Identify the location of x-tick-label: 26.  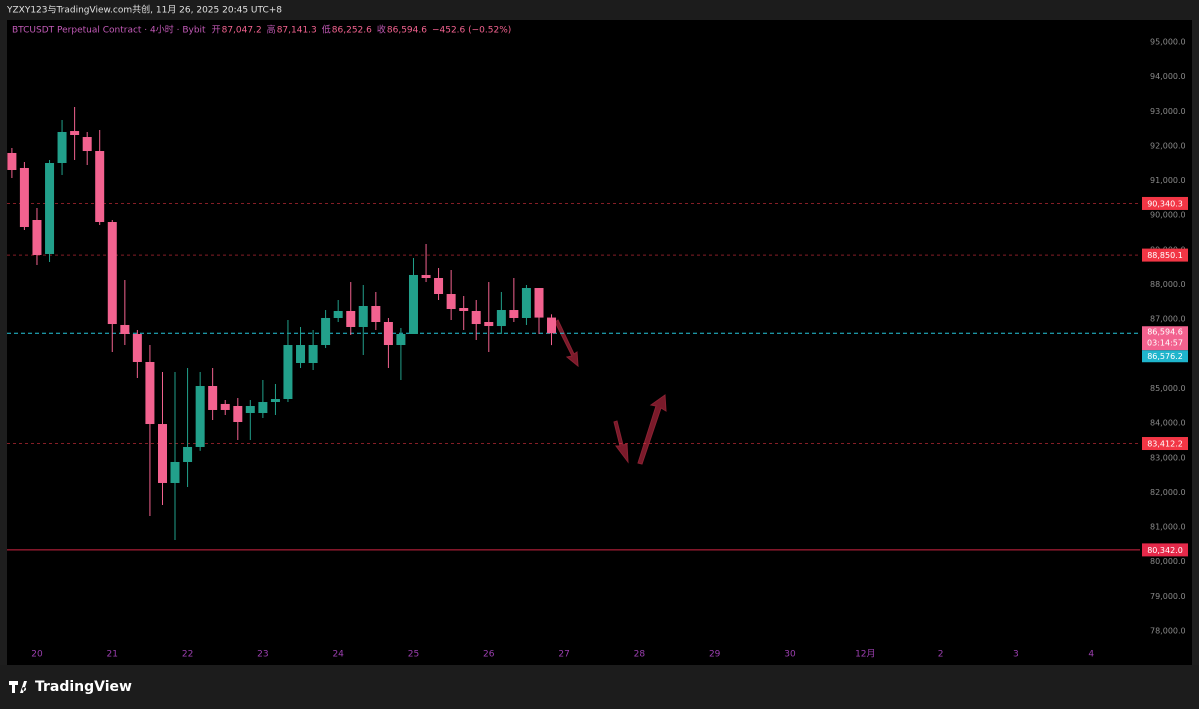
(489, 655).